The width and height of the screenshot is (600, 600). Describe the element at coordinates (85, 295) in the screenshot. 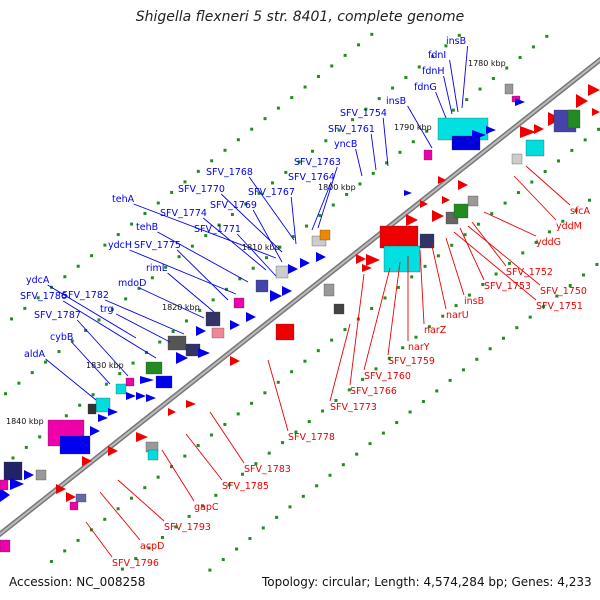

I see `forward-gene-label: SFV_1782` at that location.